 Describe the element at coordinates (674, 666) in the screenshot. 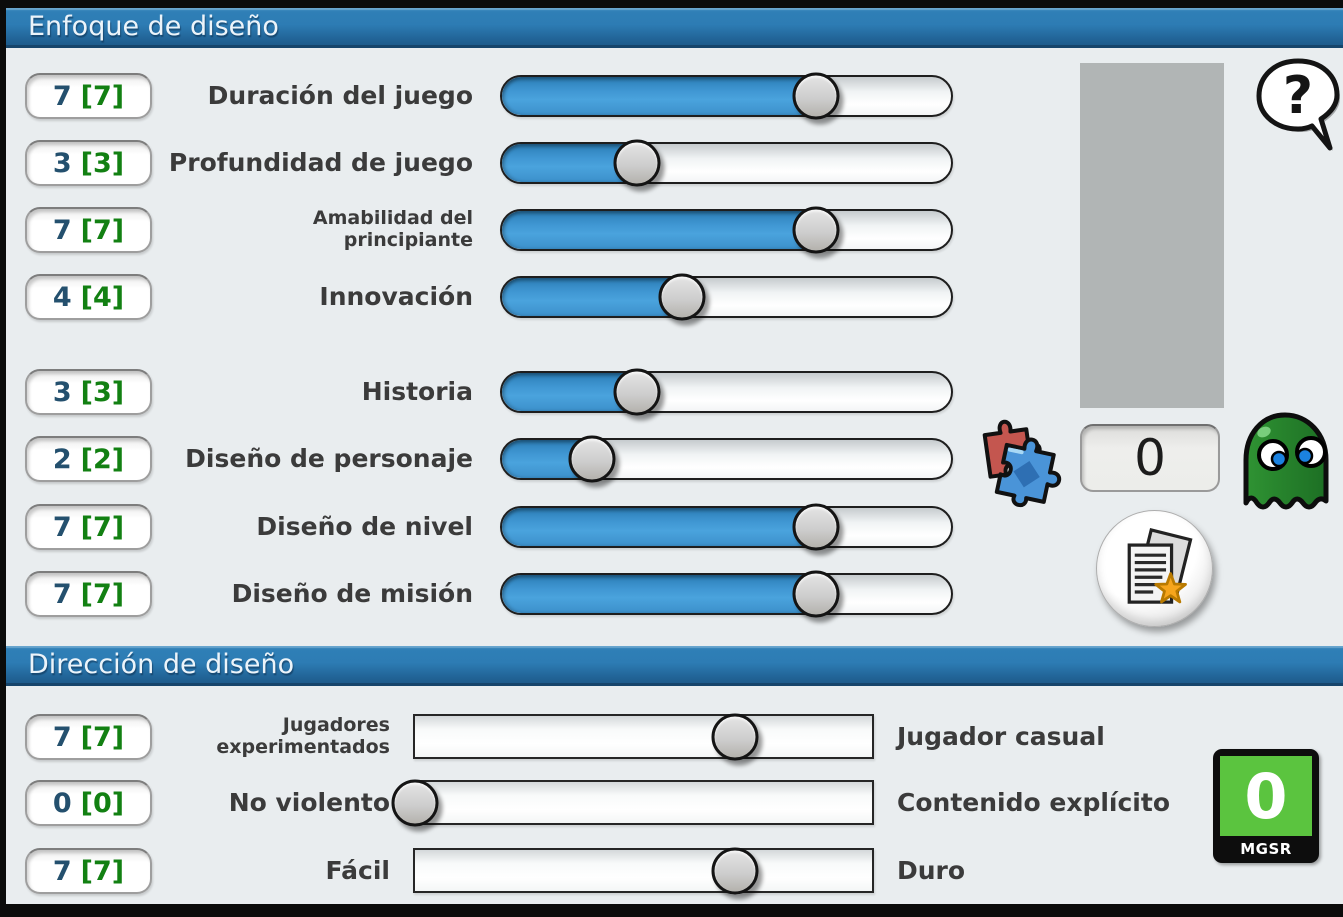

I see `section-header-design-direction: Dirección de diseño` at that location.